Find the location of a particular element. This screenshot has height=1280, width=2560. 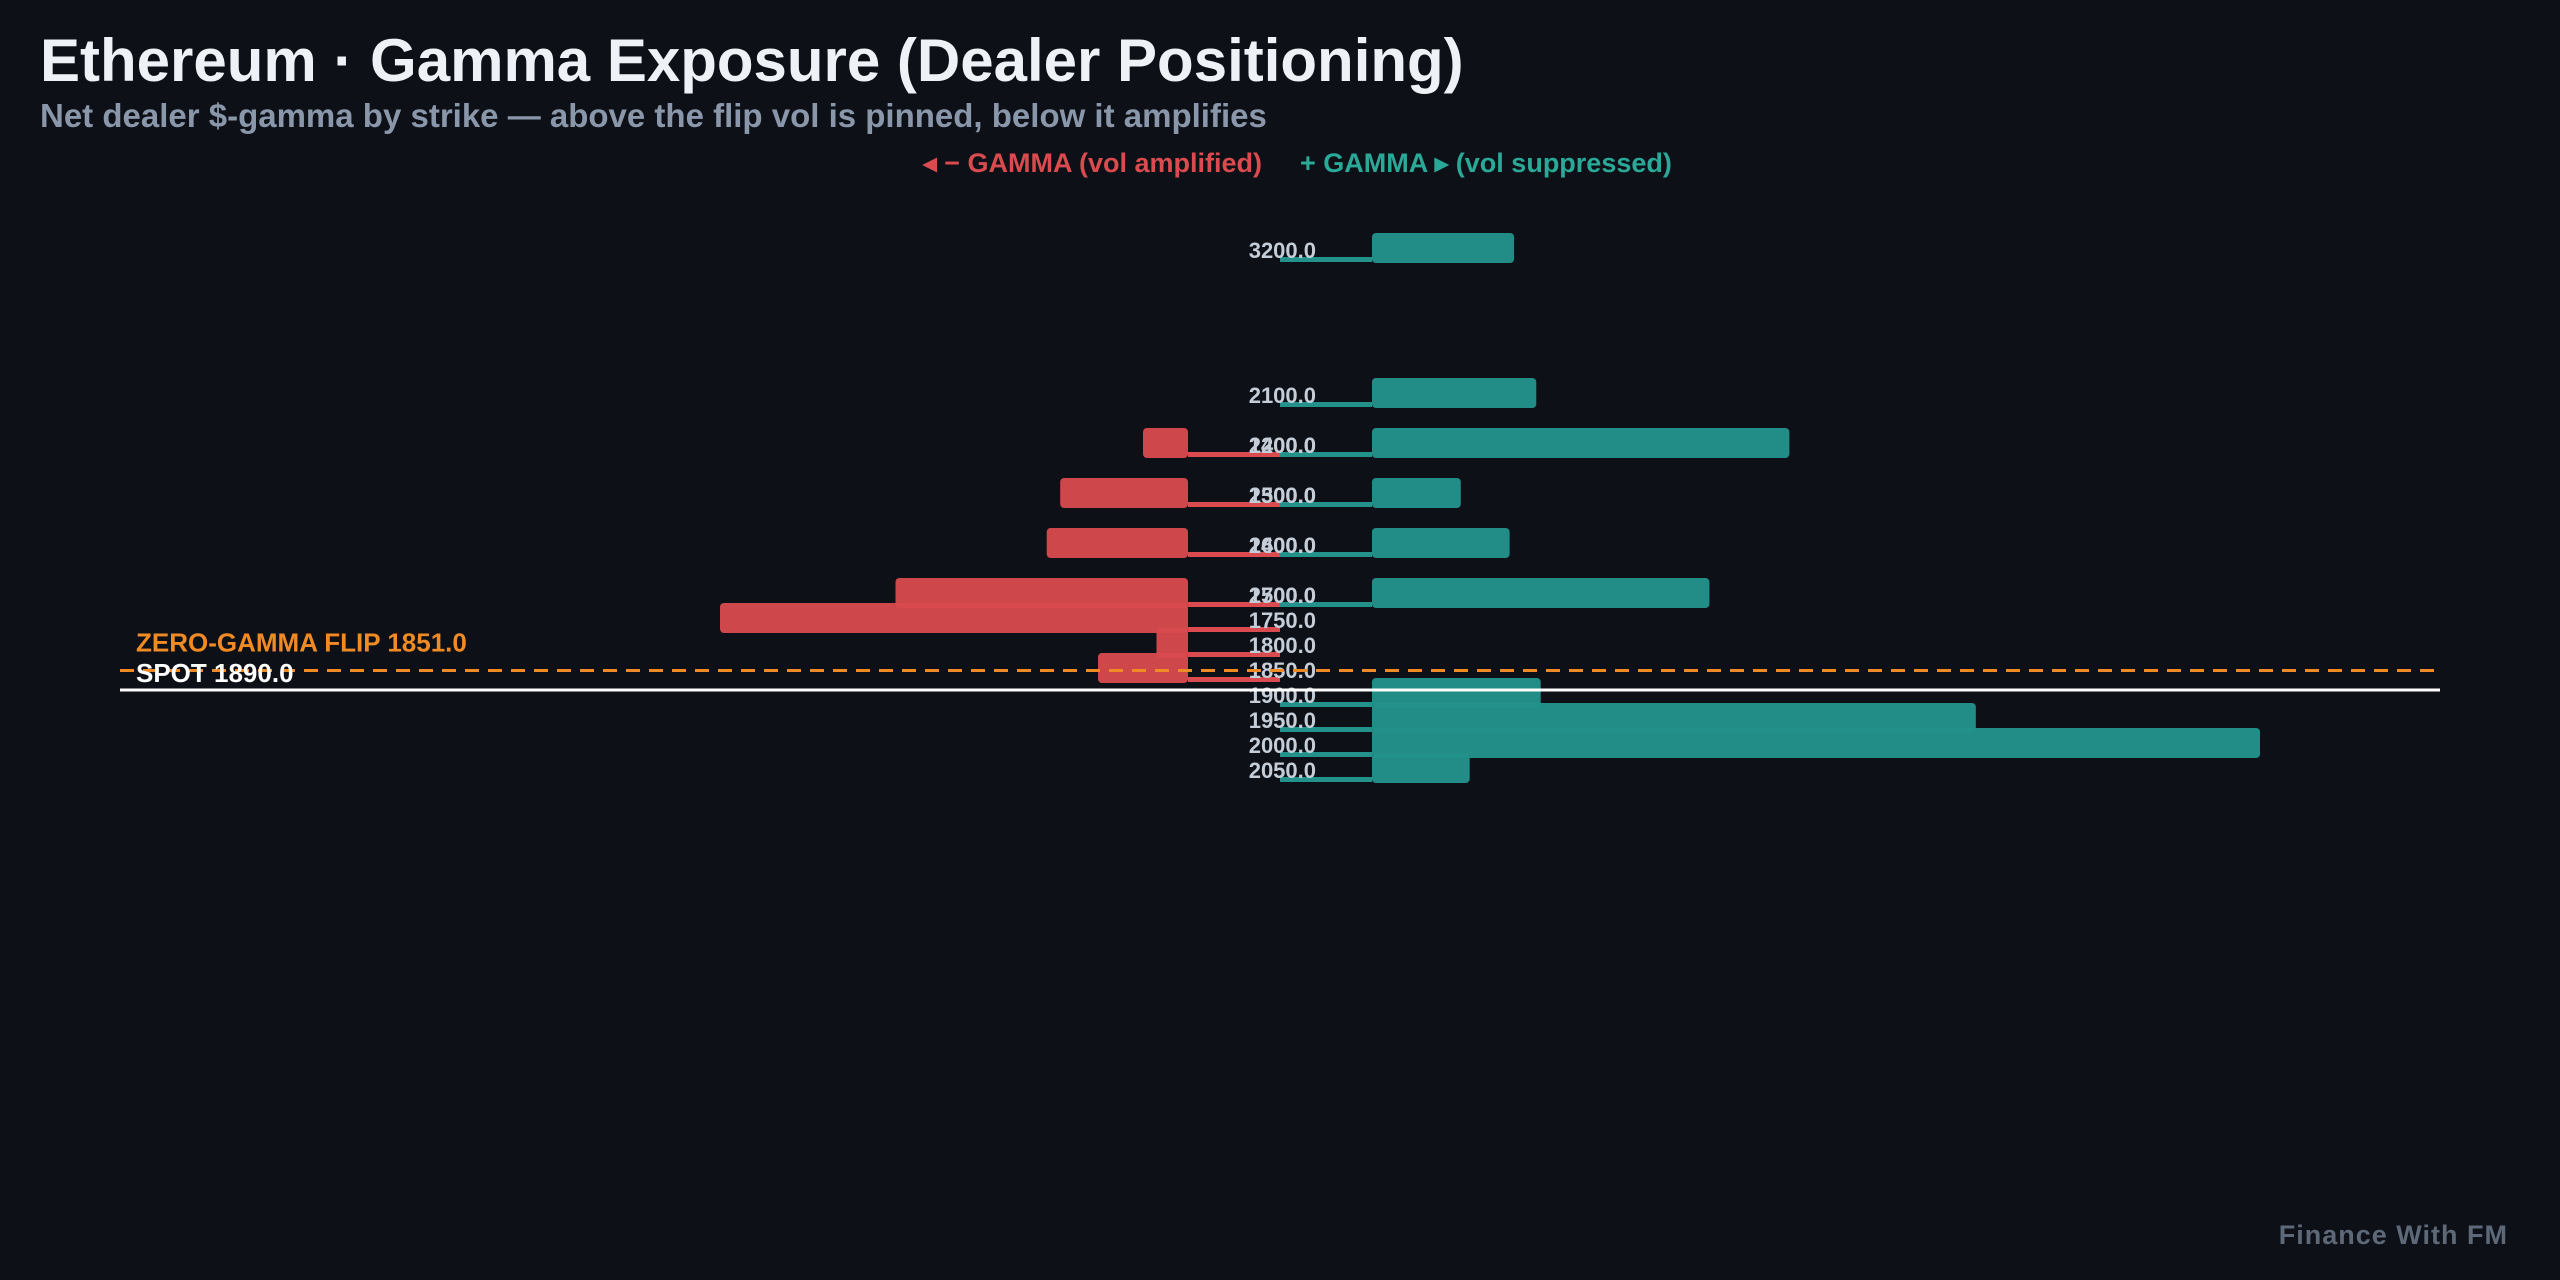

positive-gamma-stub-1900 is located at coordinates (1326, 704).